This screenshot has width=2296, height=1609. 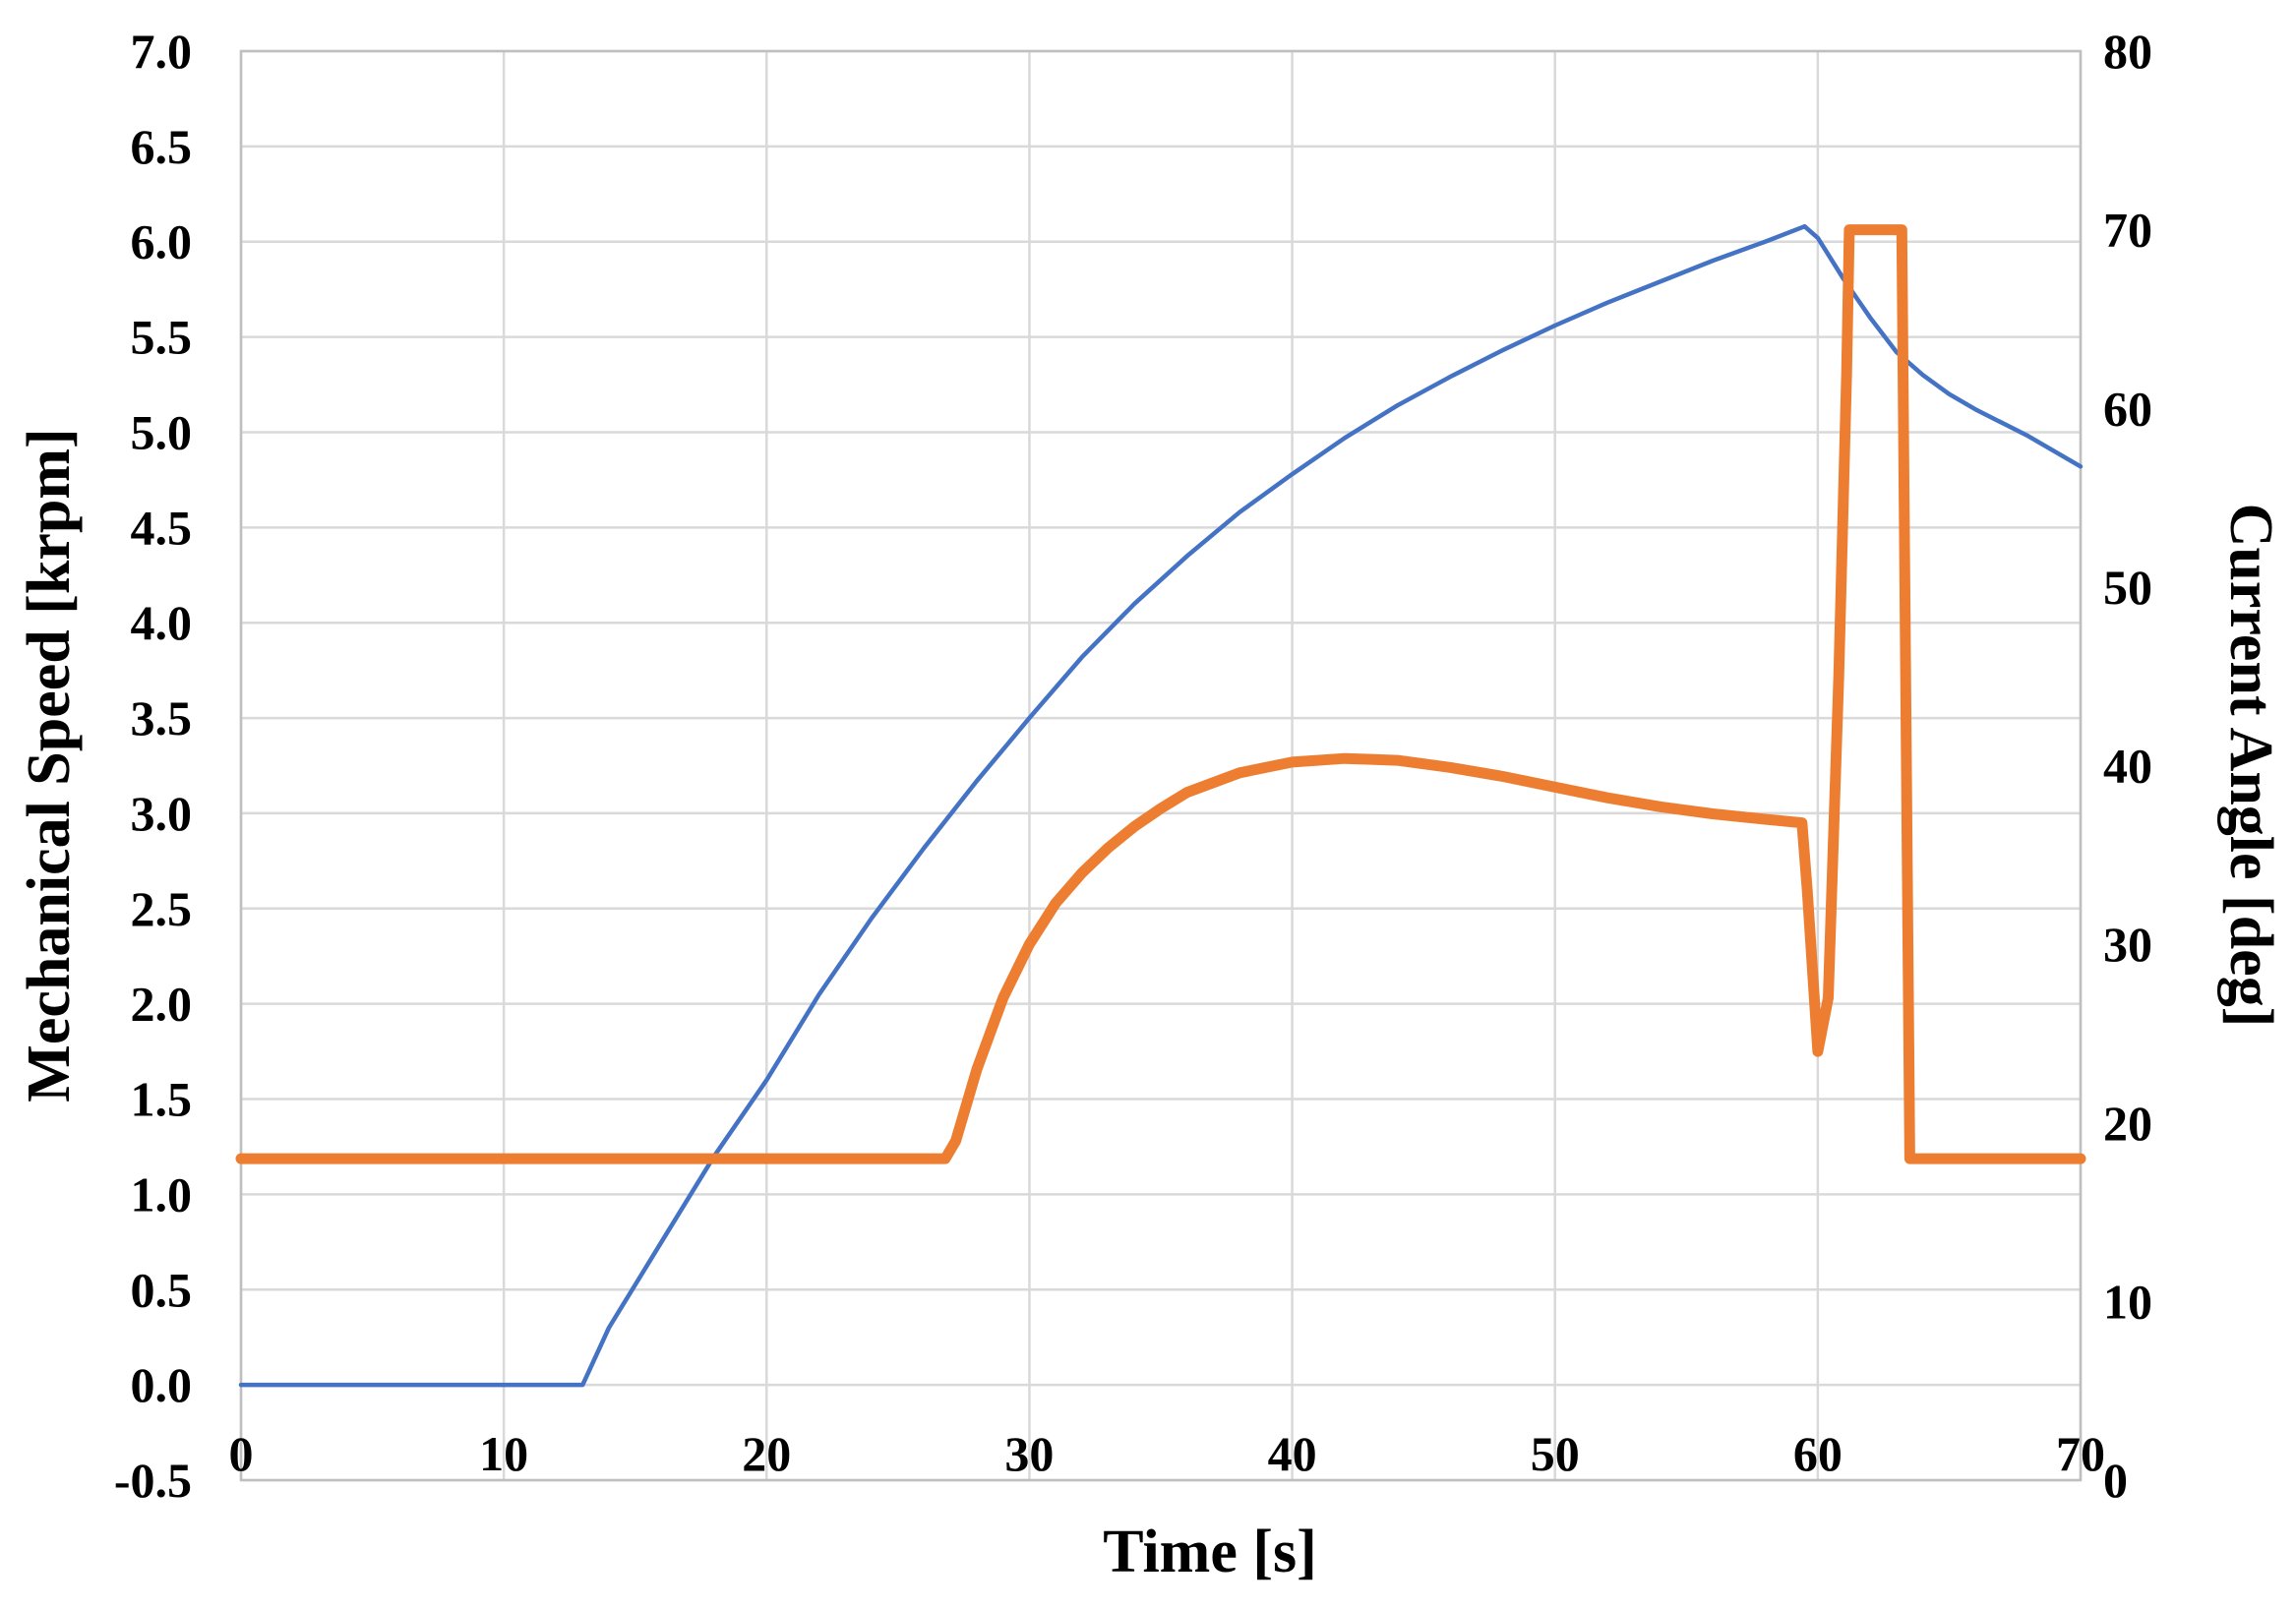 What do you see at coordinates (766, 1454) in the screenshot?
I see `x-tick-label: 20` at bounding box center [766, 1454].